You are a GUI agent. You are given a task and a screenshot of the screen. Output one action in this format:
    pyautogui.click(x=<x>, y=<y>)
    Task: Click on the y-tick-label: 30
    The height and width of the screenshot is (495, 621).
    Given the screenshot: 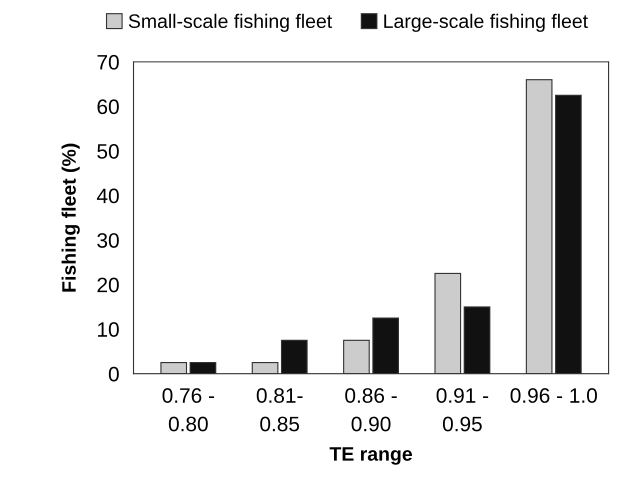 What is the action you would take?
    pyautogui.click(x=108, y=240)
    